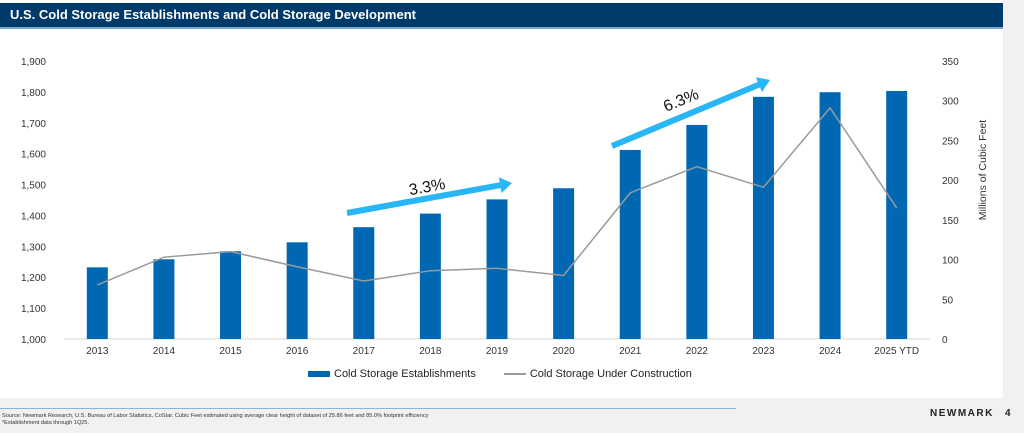 Image resolution: width=1024 pixels, height=433 pixels. I want to click on bar-2013, so click(97, 303).